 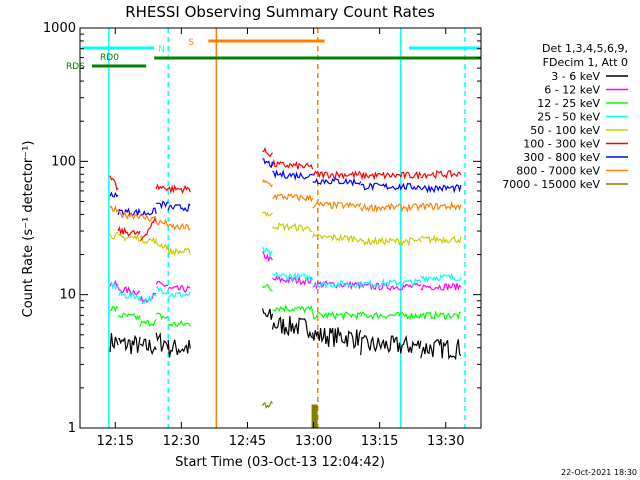 I want to click on y-tick-label-1: 1, so click(x=72, y=428).